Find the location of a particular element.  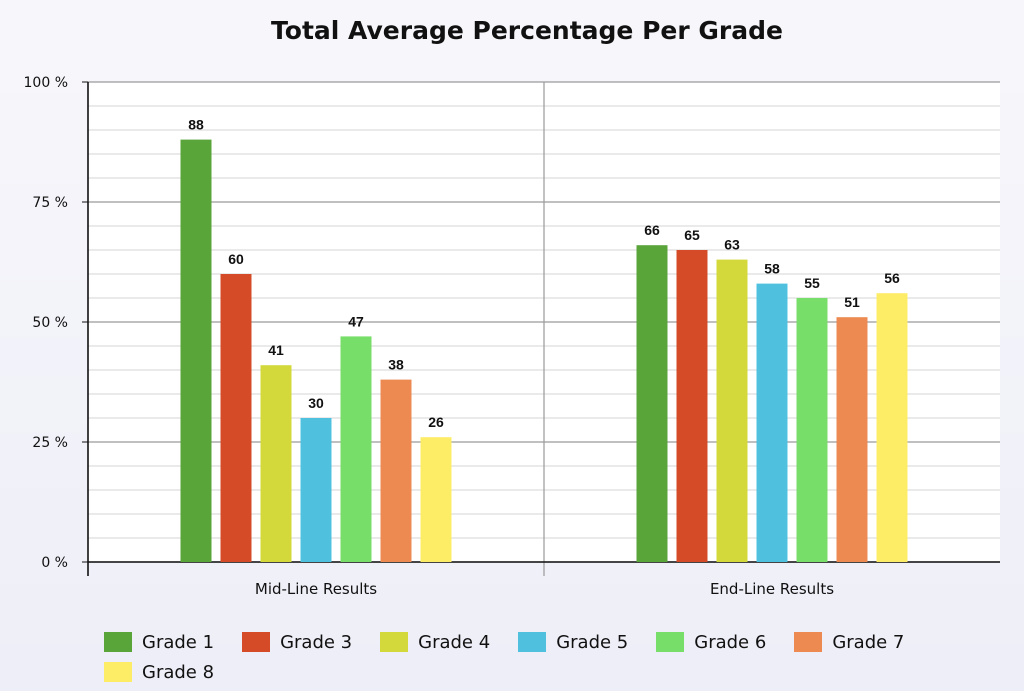

data-label: 63 is located at coordinates (732, 245).